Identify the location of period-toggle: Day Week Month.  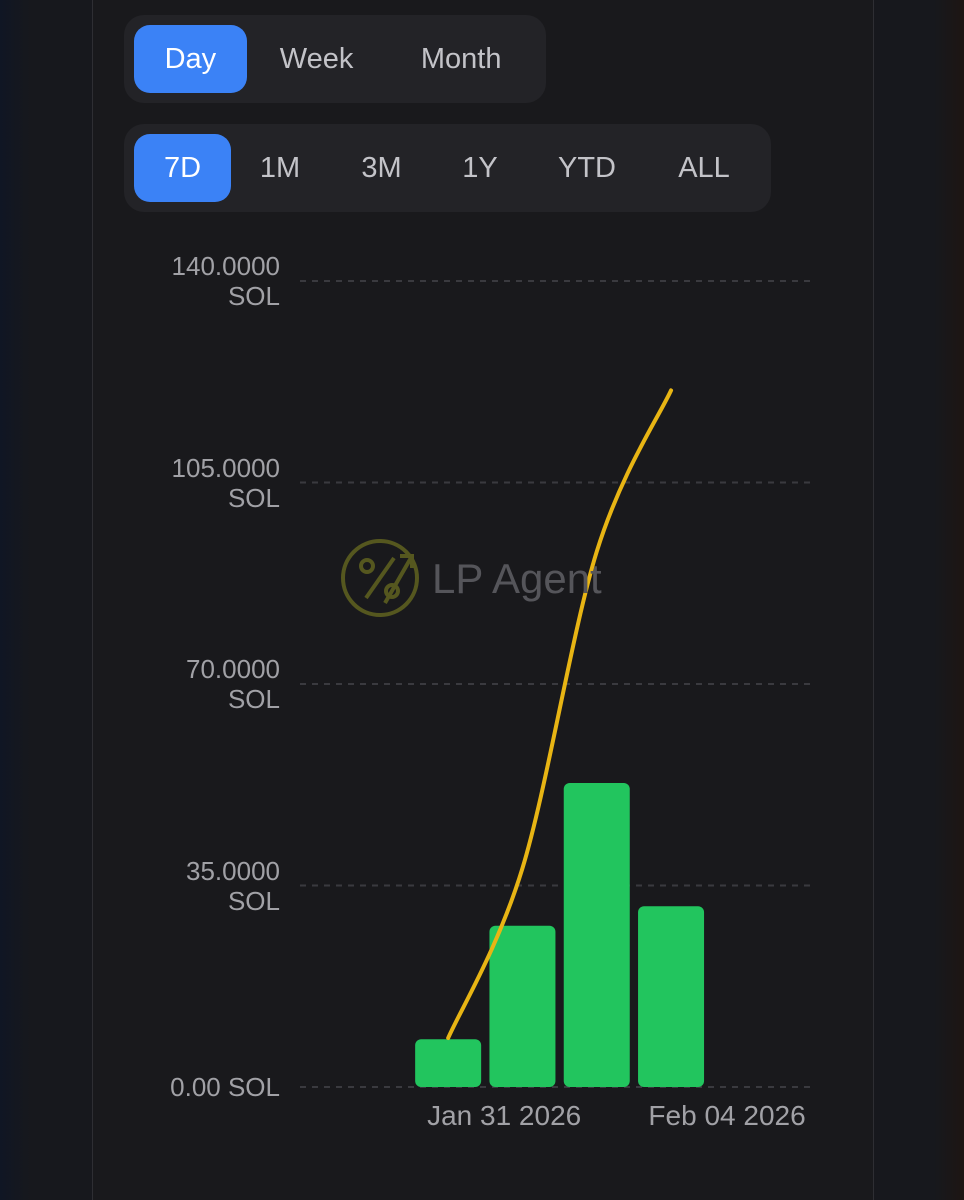
(335, 59).